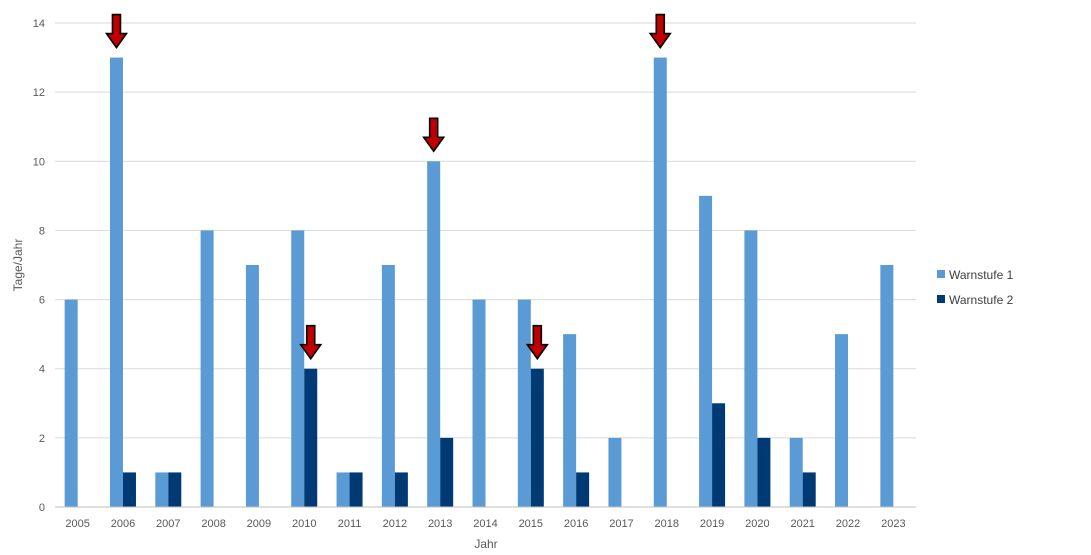 This screenshot has width=1091, height=555. What do you see at coordinates (576, 524) in the screenshot?
I see `x-tick-label: 2016` at bounding box center [576, 524].